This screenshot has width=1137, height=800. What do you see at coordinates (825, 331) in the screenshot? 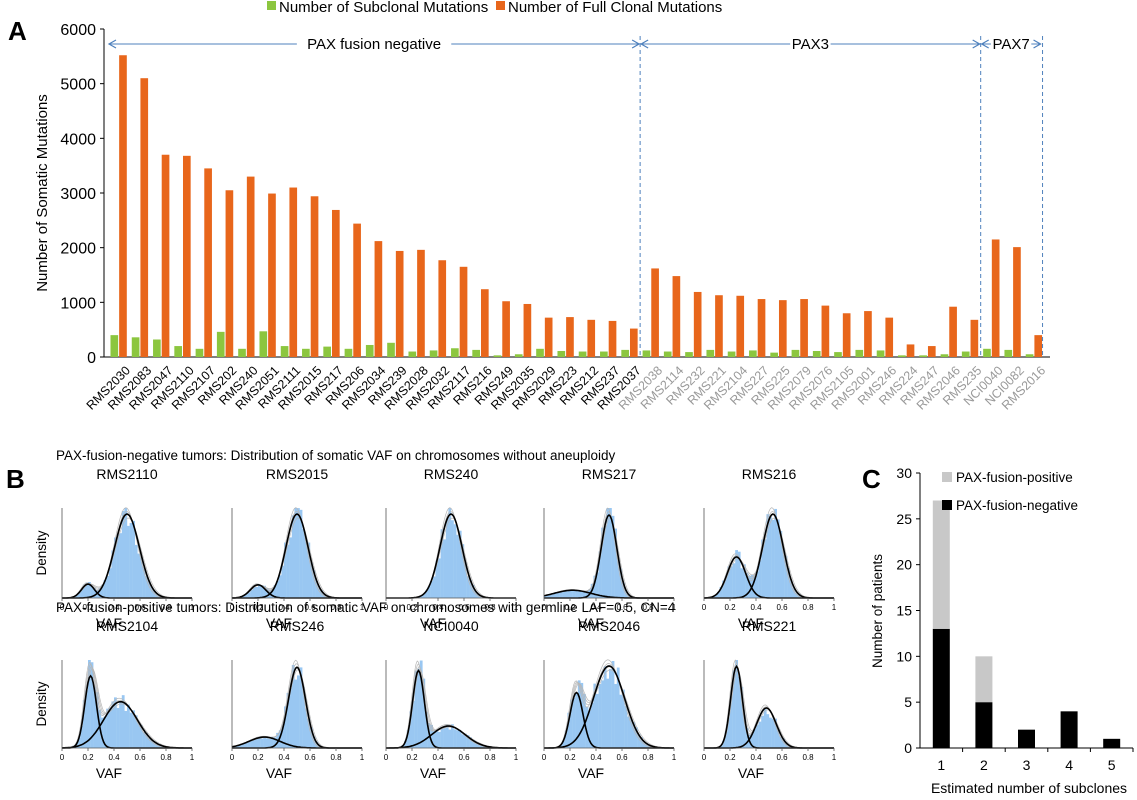
I see `bar-full-clonal-RMS2076` at bounding box center [825, 331].